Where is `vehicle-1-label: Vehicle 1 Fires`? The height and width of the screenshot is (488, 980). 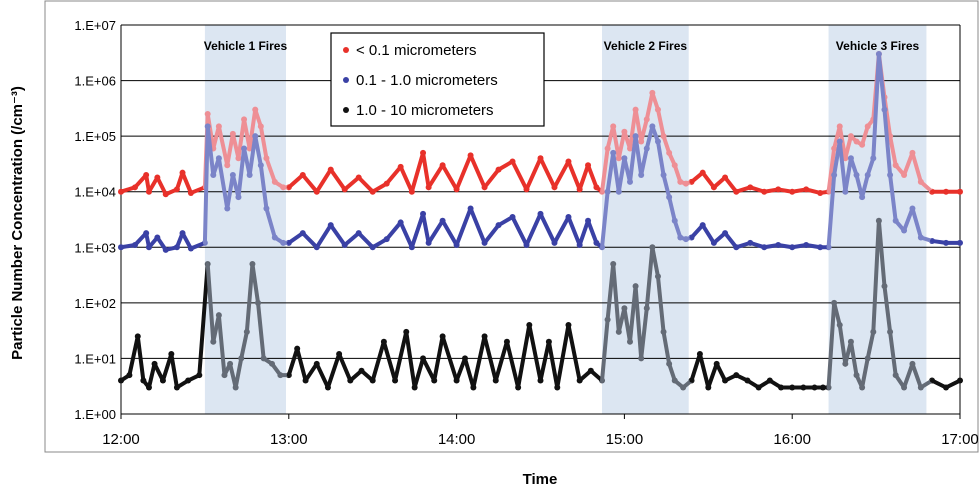 vehicle-1-label: Vehicle 1 Fires is located at coordinates (246, 46).